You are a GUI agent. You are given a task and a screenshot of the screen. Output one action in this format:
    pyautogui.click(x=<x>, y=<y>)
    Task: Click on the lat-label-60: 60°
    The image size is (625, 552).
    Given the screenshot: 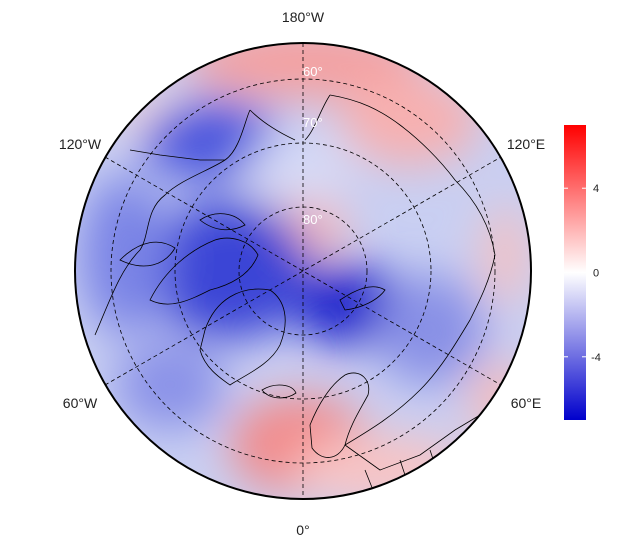 What is the action you would take?
    pyautogui.click(x=313, y=71)
    